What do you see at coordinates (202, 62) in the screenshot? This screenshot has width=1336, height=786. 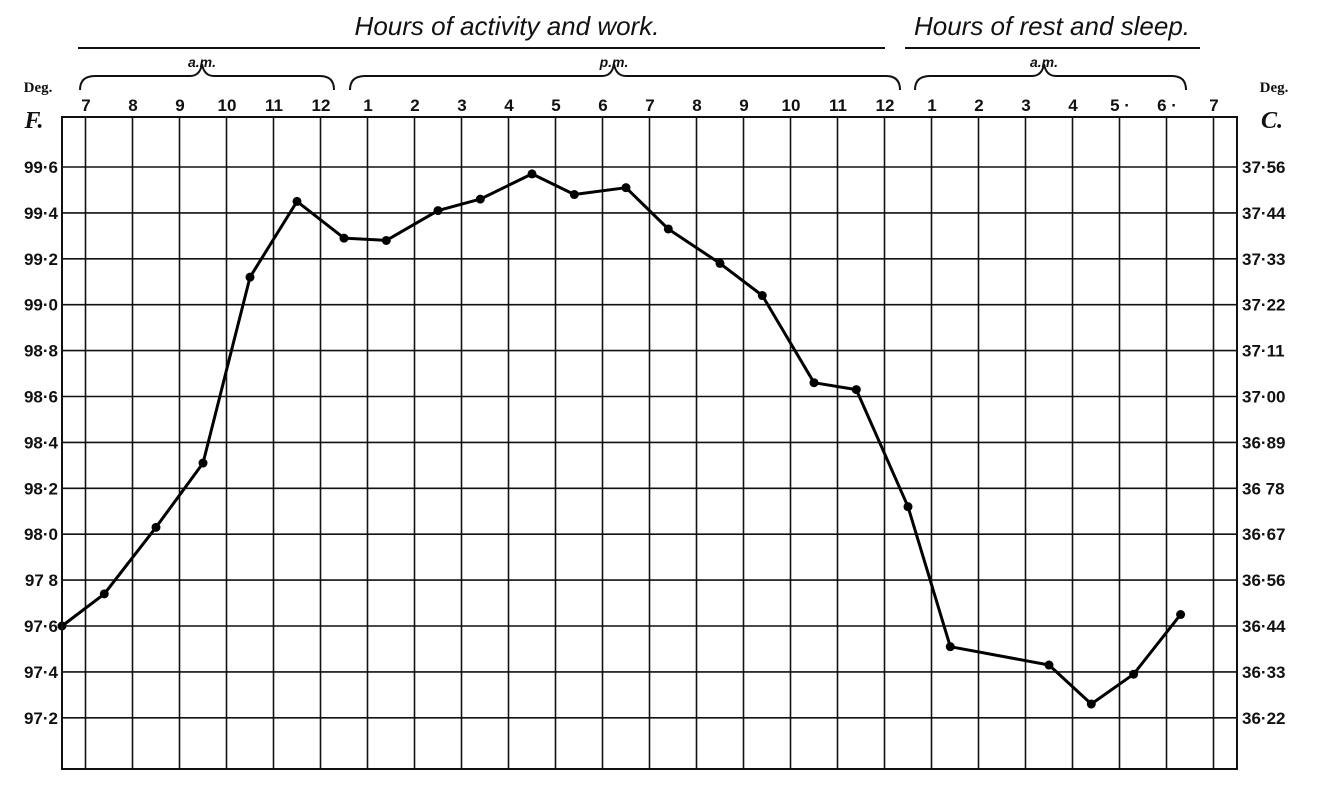 I see `period-am-morning: a.m.` at bounding box center [202, 62].